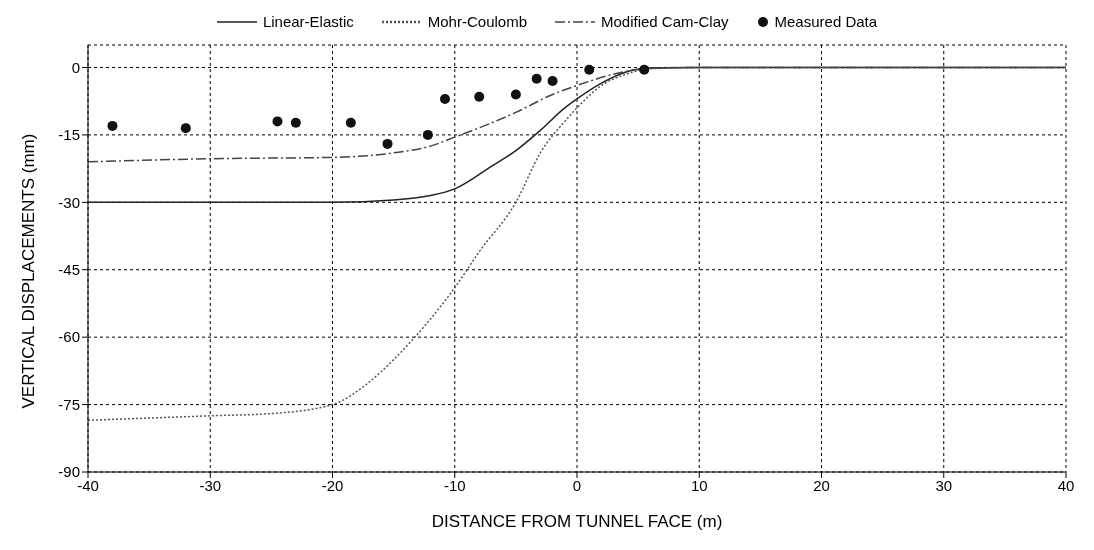 Image resolution: width=1094 pixels, height=550 pixels. I want to click on legend-label: Modified Cam-Clay, so click(664, 21).